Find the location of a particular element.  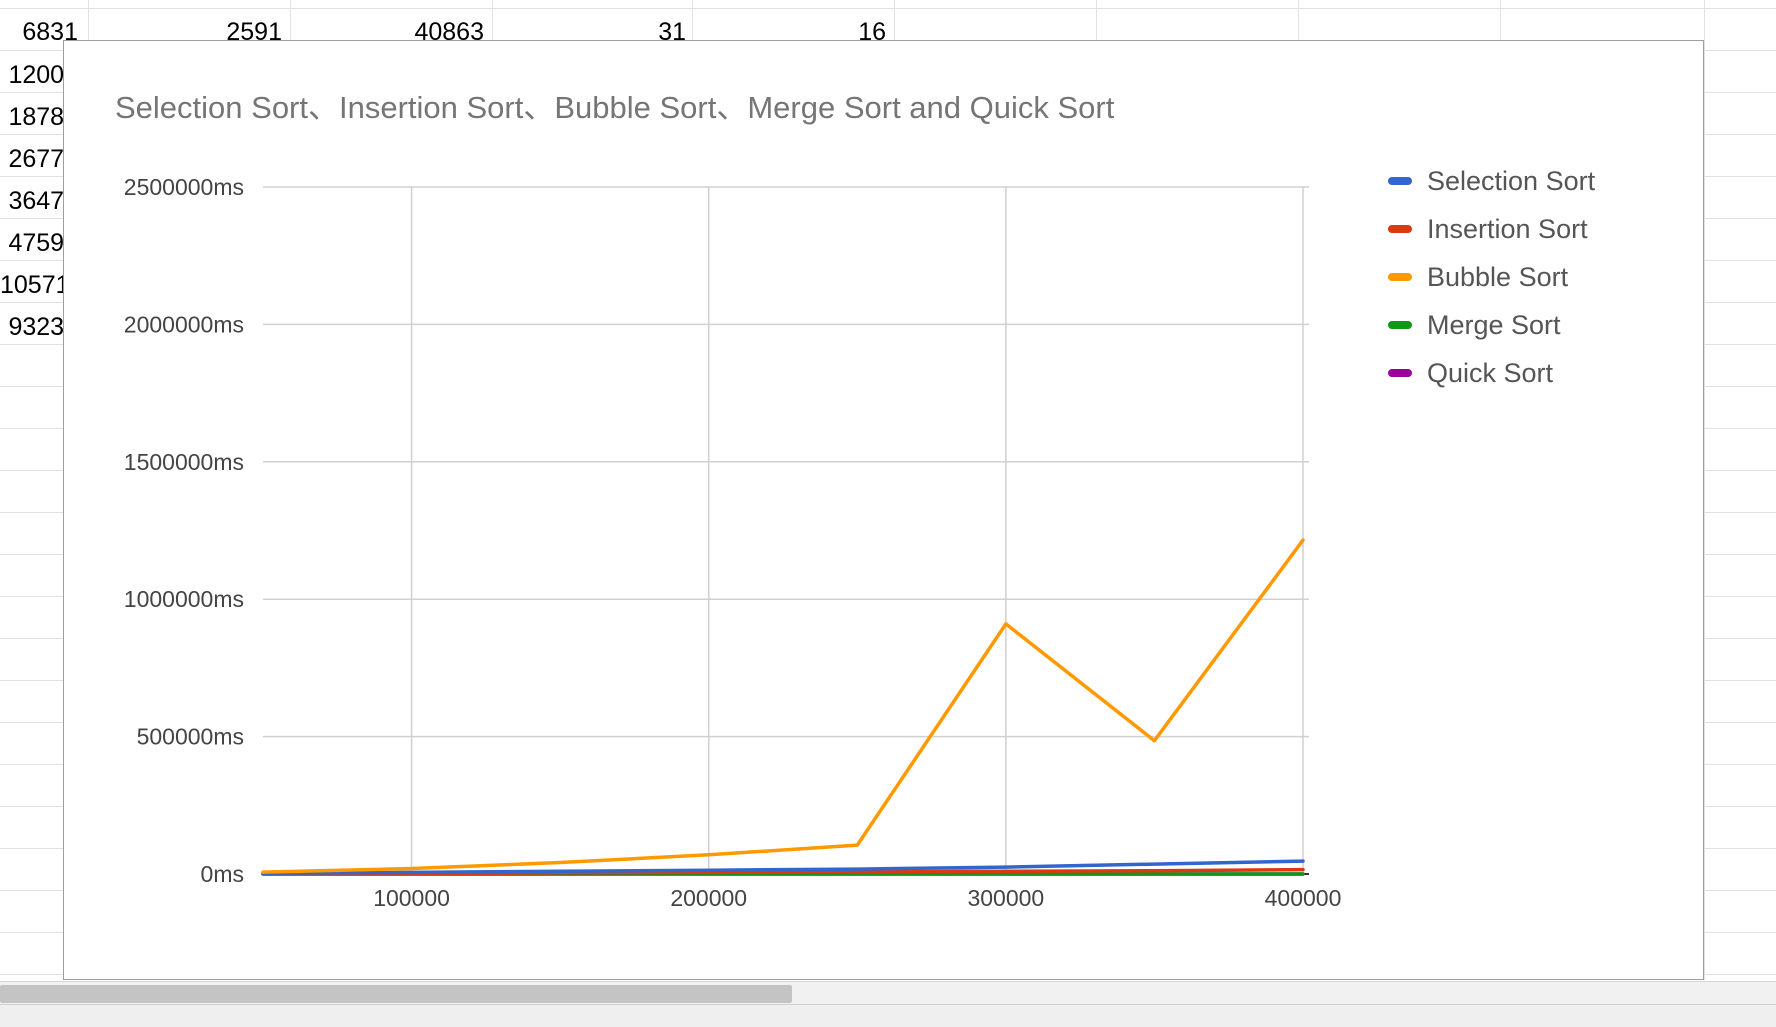

x-tick-label: 300000 is located at coordinates (1005, 898).